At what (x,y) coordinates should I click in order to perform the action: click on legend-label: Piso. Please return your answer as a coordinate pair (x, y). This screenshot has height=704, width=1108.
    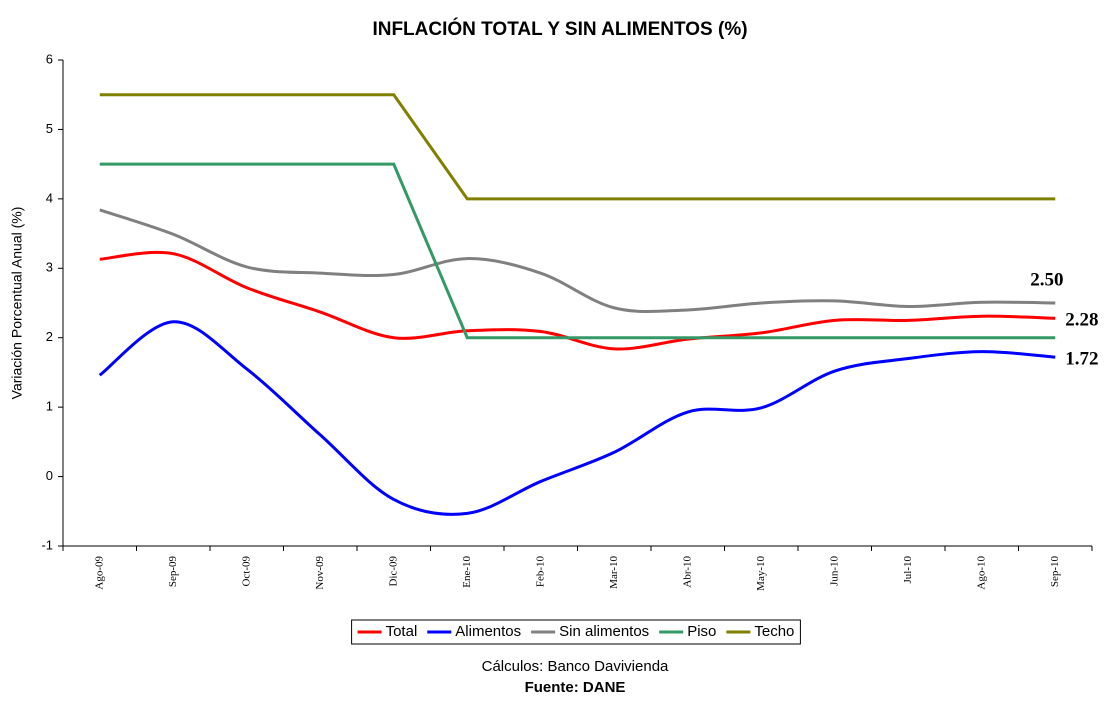
    Looking at the image, I should click on (701, 631).